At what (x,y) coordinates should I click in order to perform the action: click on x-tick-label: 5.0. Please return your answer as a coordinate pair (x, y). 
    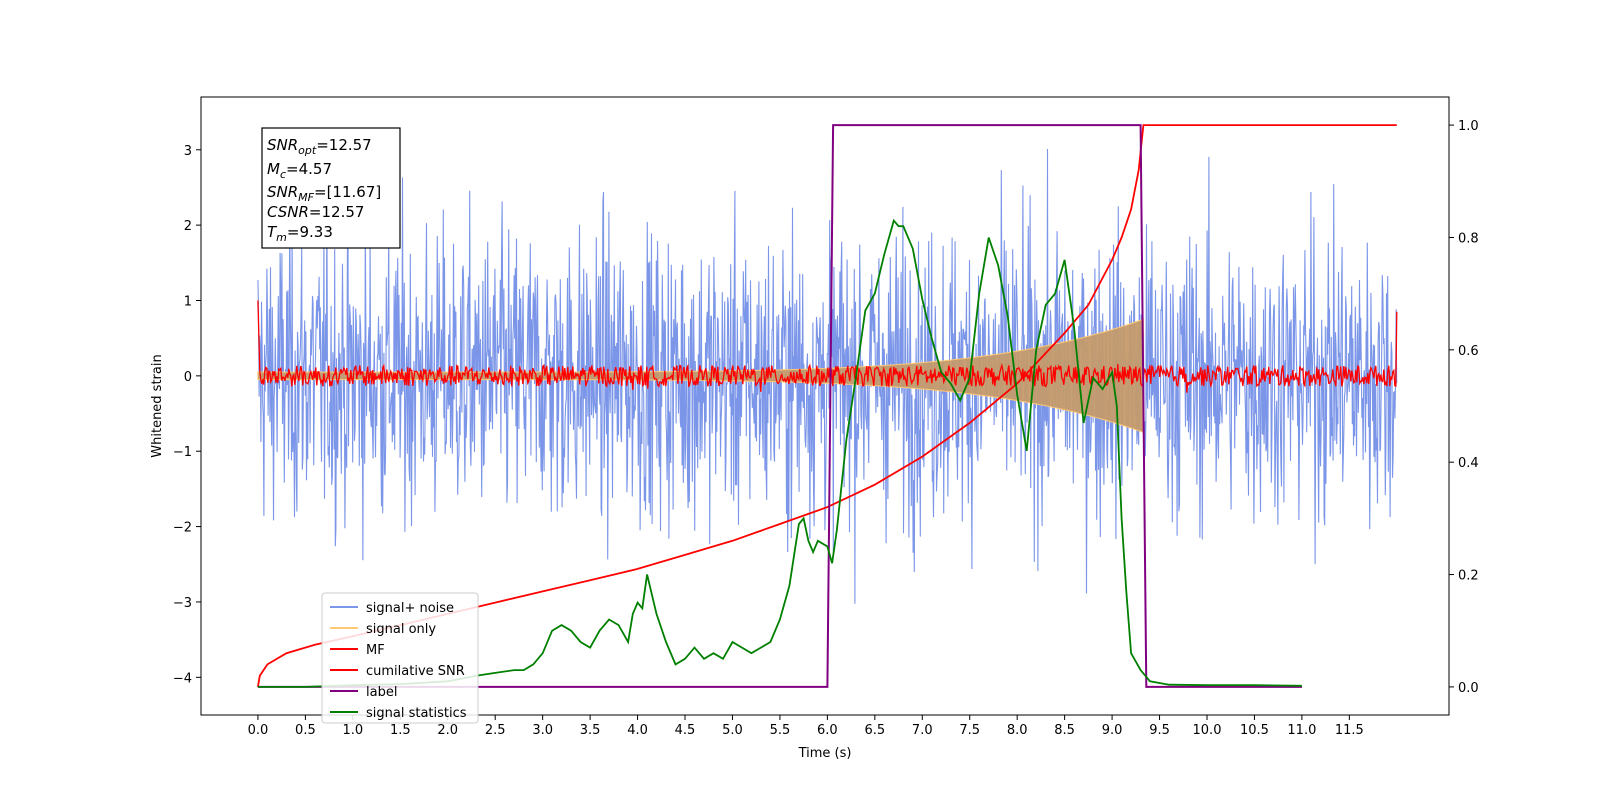
    Looking at the image, I should click on (732, 730).